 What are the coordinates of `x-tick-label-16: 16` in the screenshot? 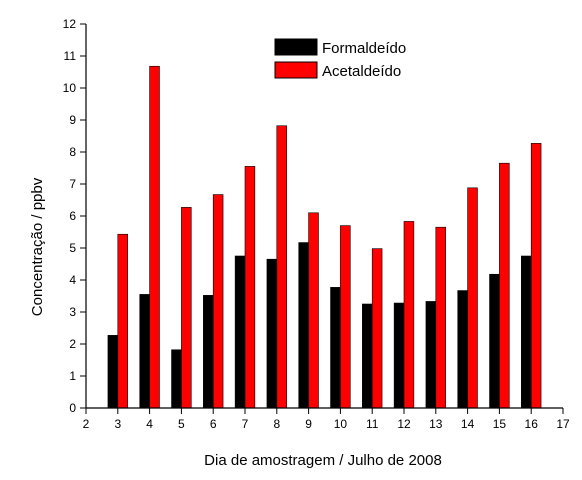 It's located at (532, 424).